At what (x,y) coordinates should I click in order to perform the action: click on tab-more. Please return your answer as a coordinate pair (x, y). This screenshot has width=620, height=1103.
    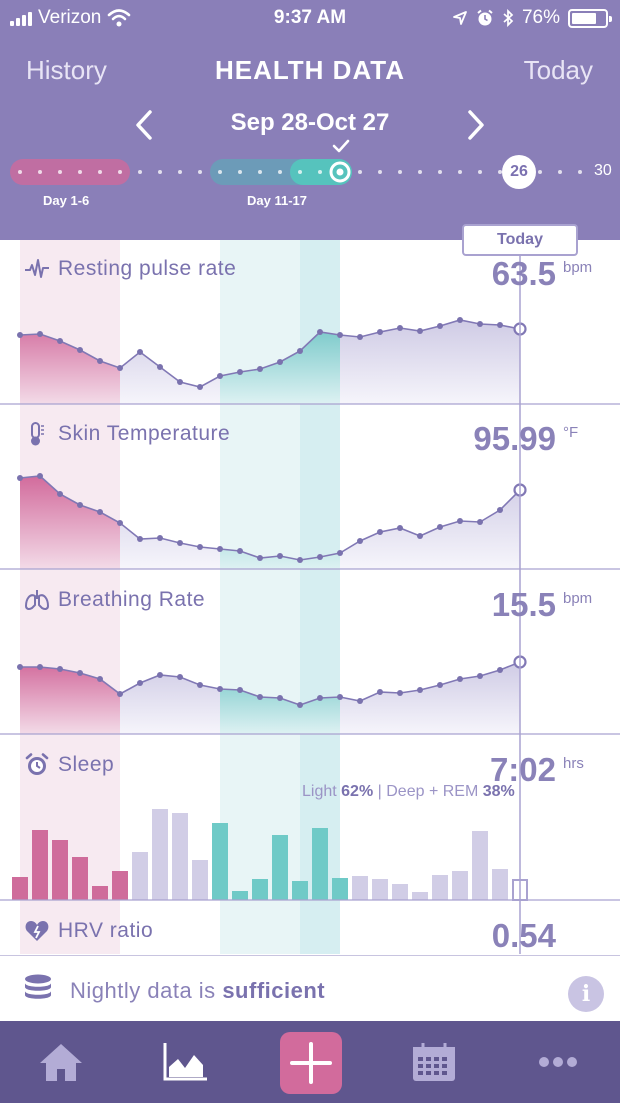
    Looking at the image, I should click on (558, 1062).